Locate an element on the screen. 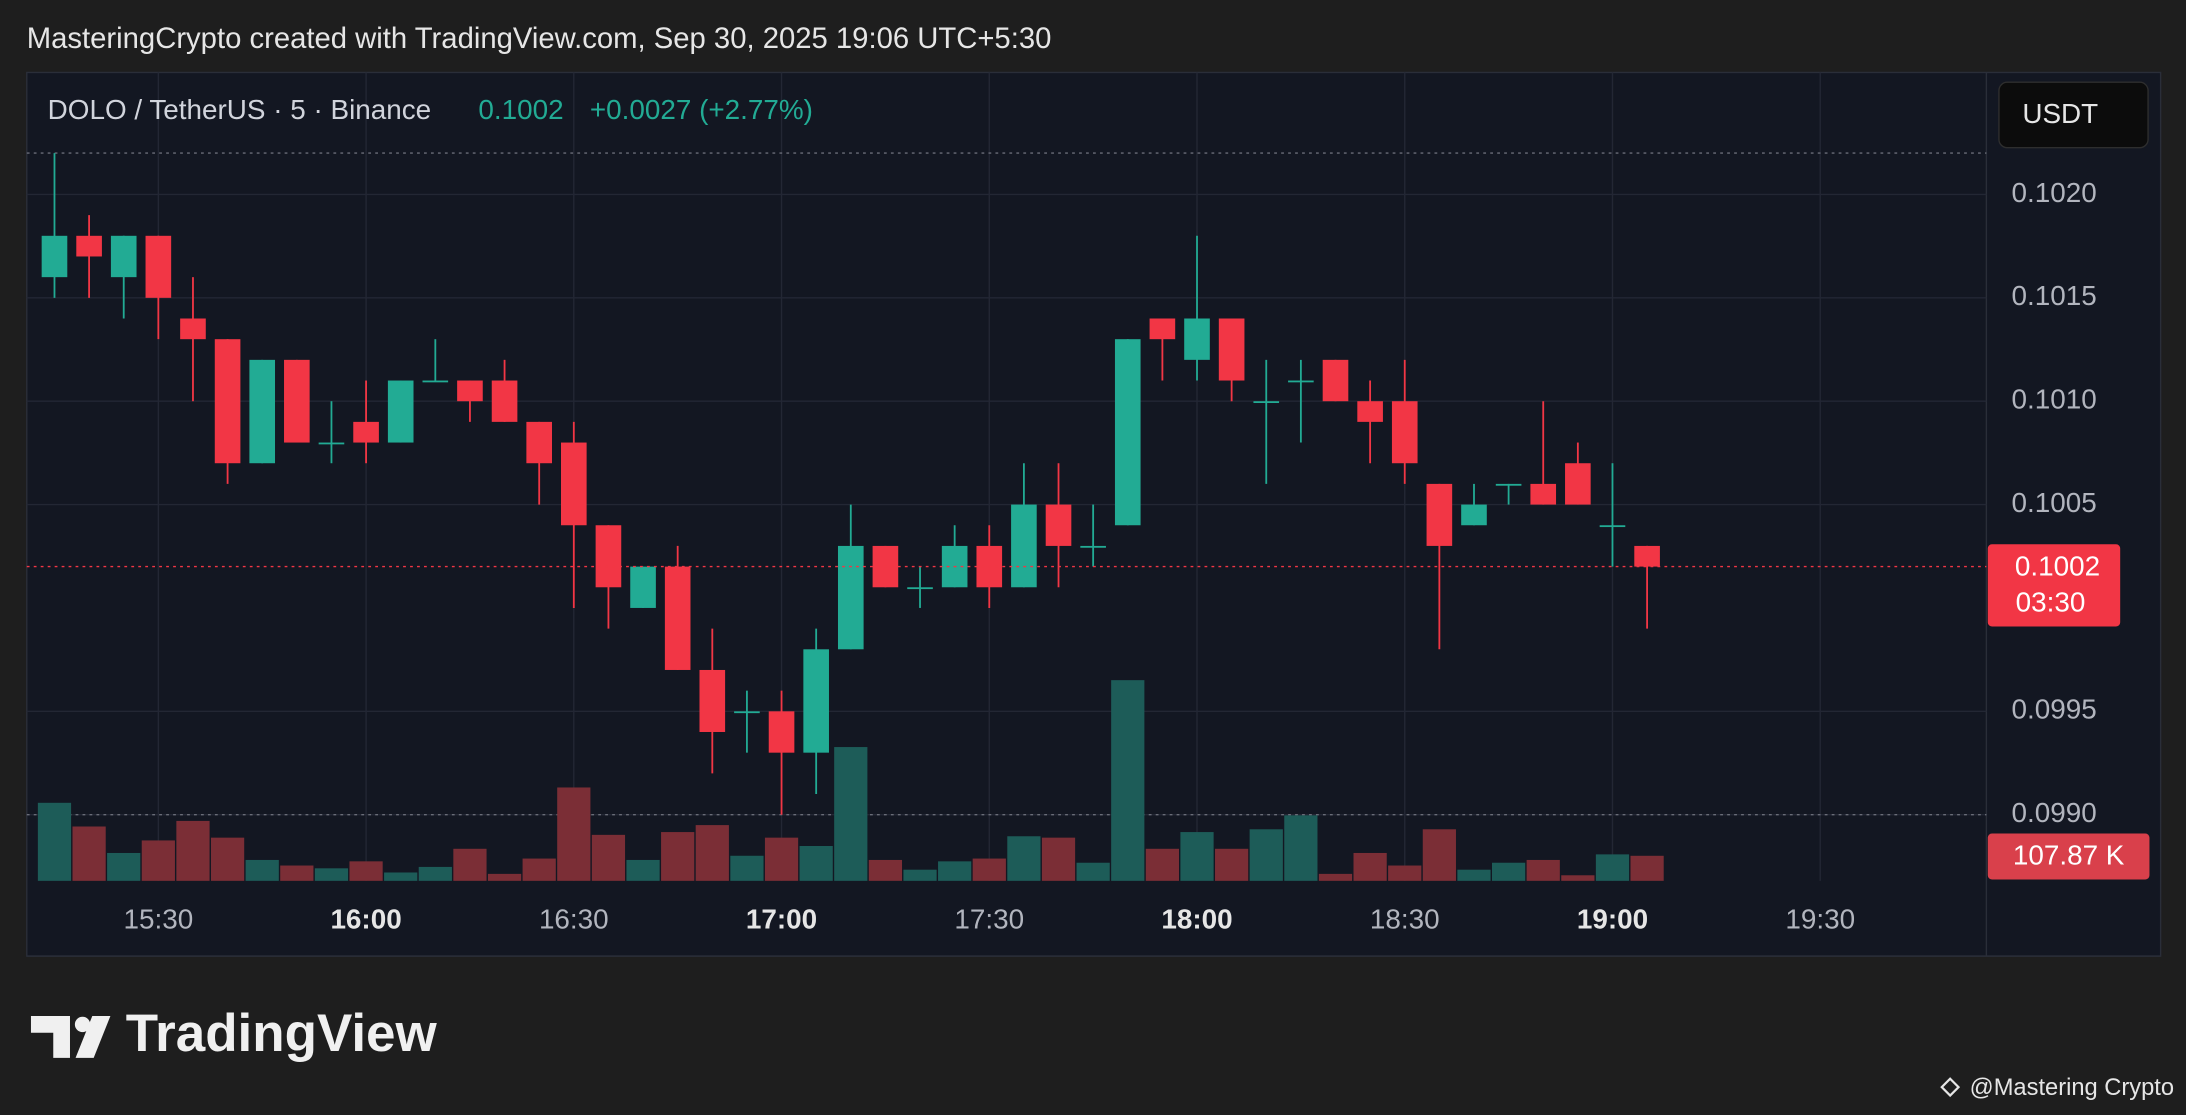 This screenshot has width=2186, height=1115. y-tick-label: 0.1015 is located at coordinates (2053, 295).